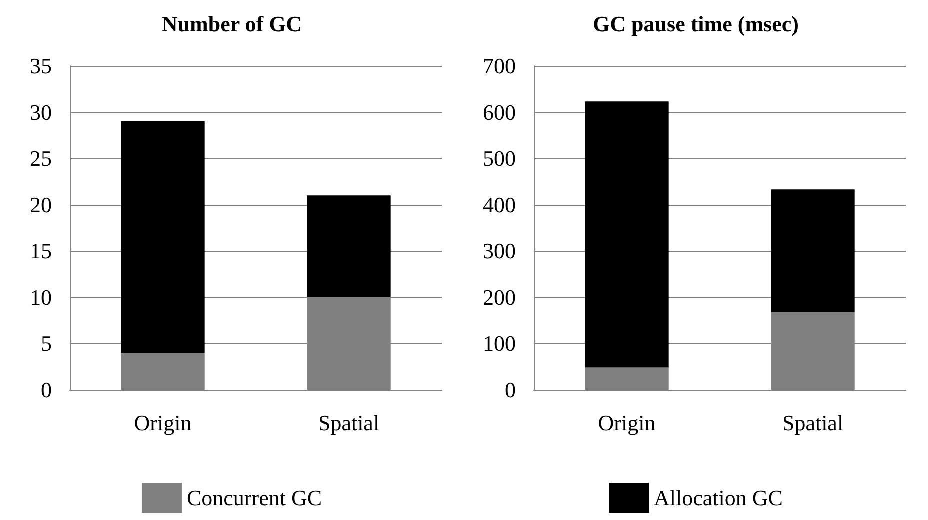  Describe the element at coordinates (499, 159) in the screenshot. I see `y-tick-label: 500` at that location.